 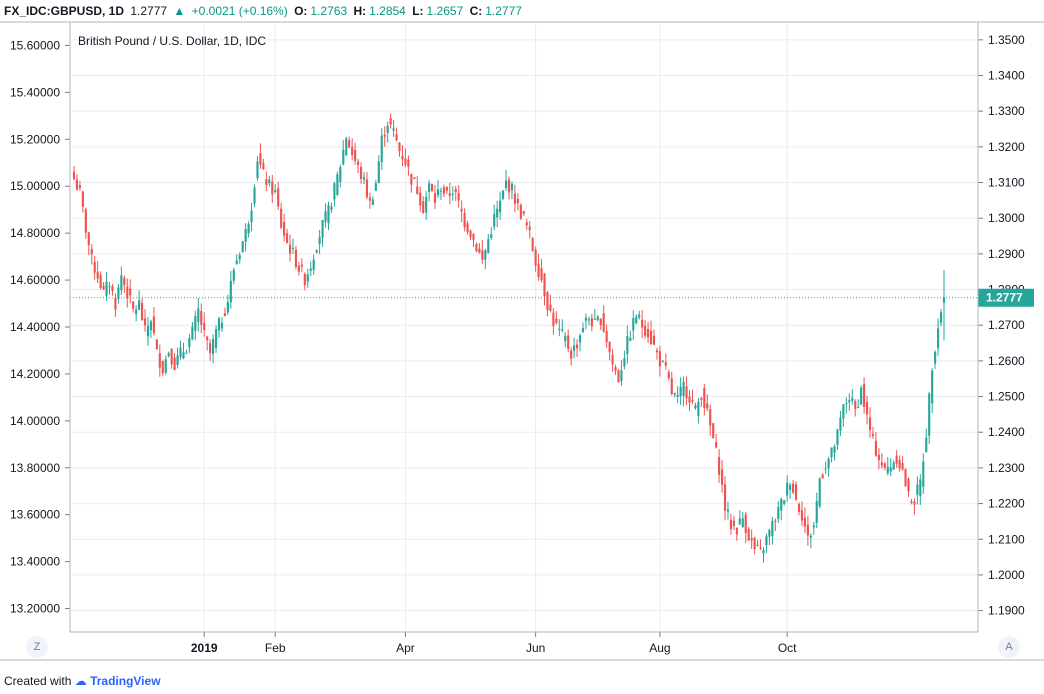 I want to click on right-tick-label: 1.3200, so click(x=1006, y=147).